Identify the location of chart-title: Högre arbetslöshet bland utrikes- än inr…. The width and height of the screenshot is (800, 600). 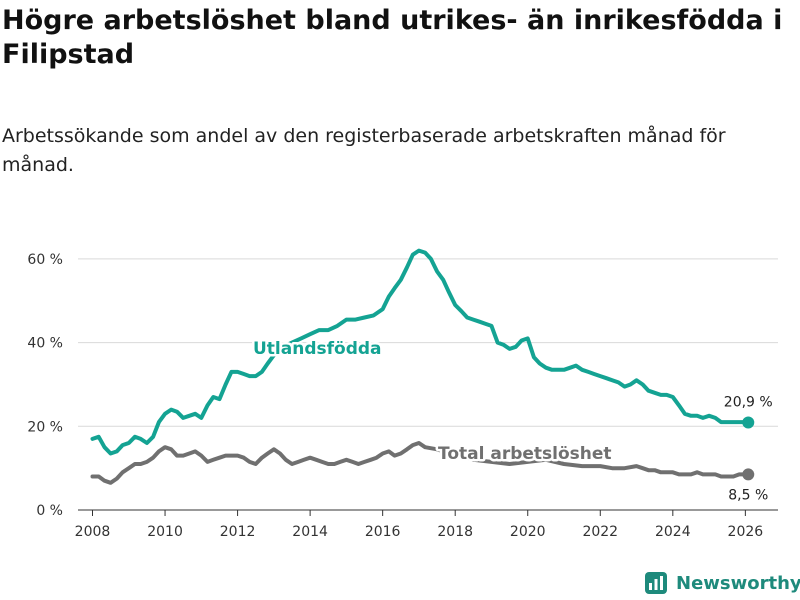
(392, 37).